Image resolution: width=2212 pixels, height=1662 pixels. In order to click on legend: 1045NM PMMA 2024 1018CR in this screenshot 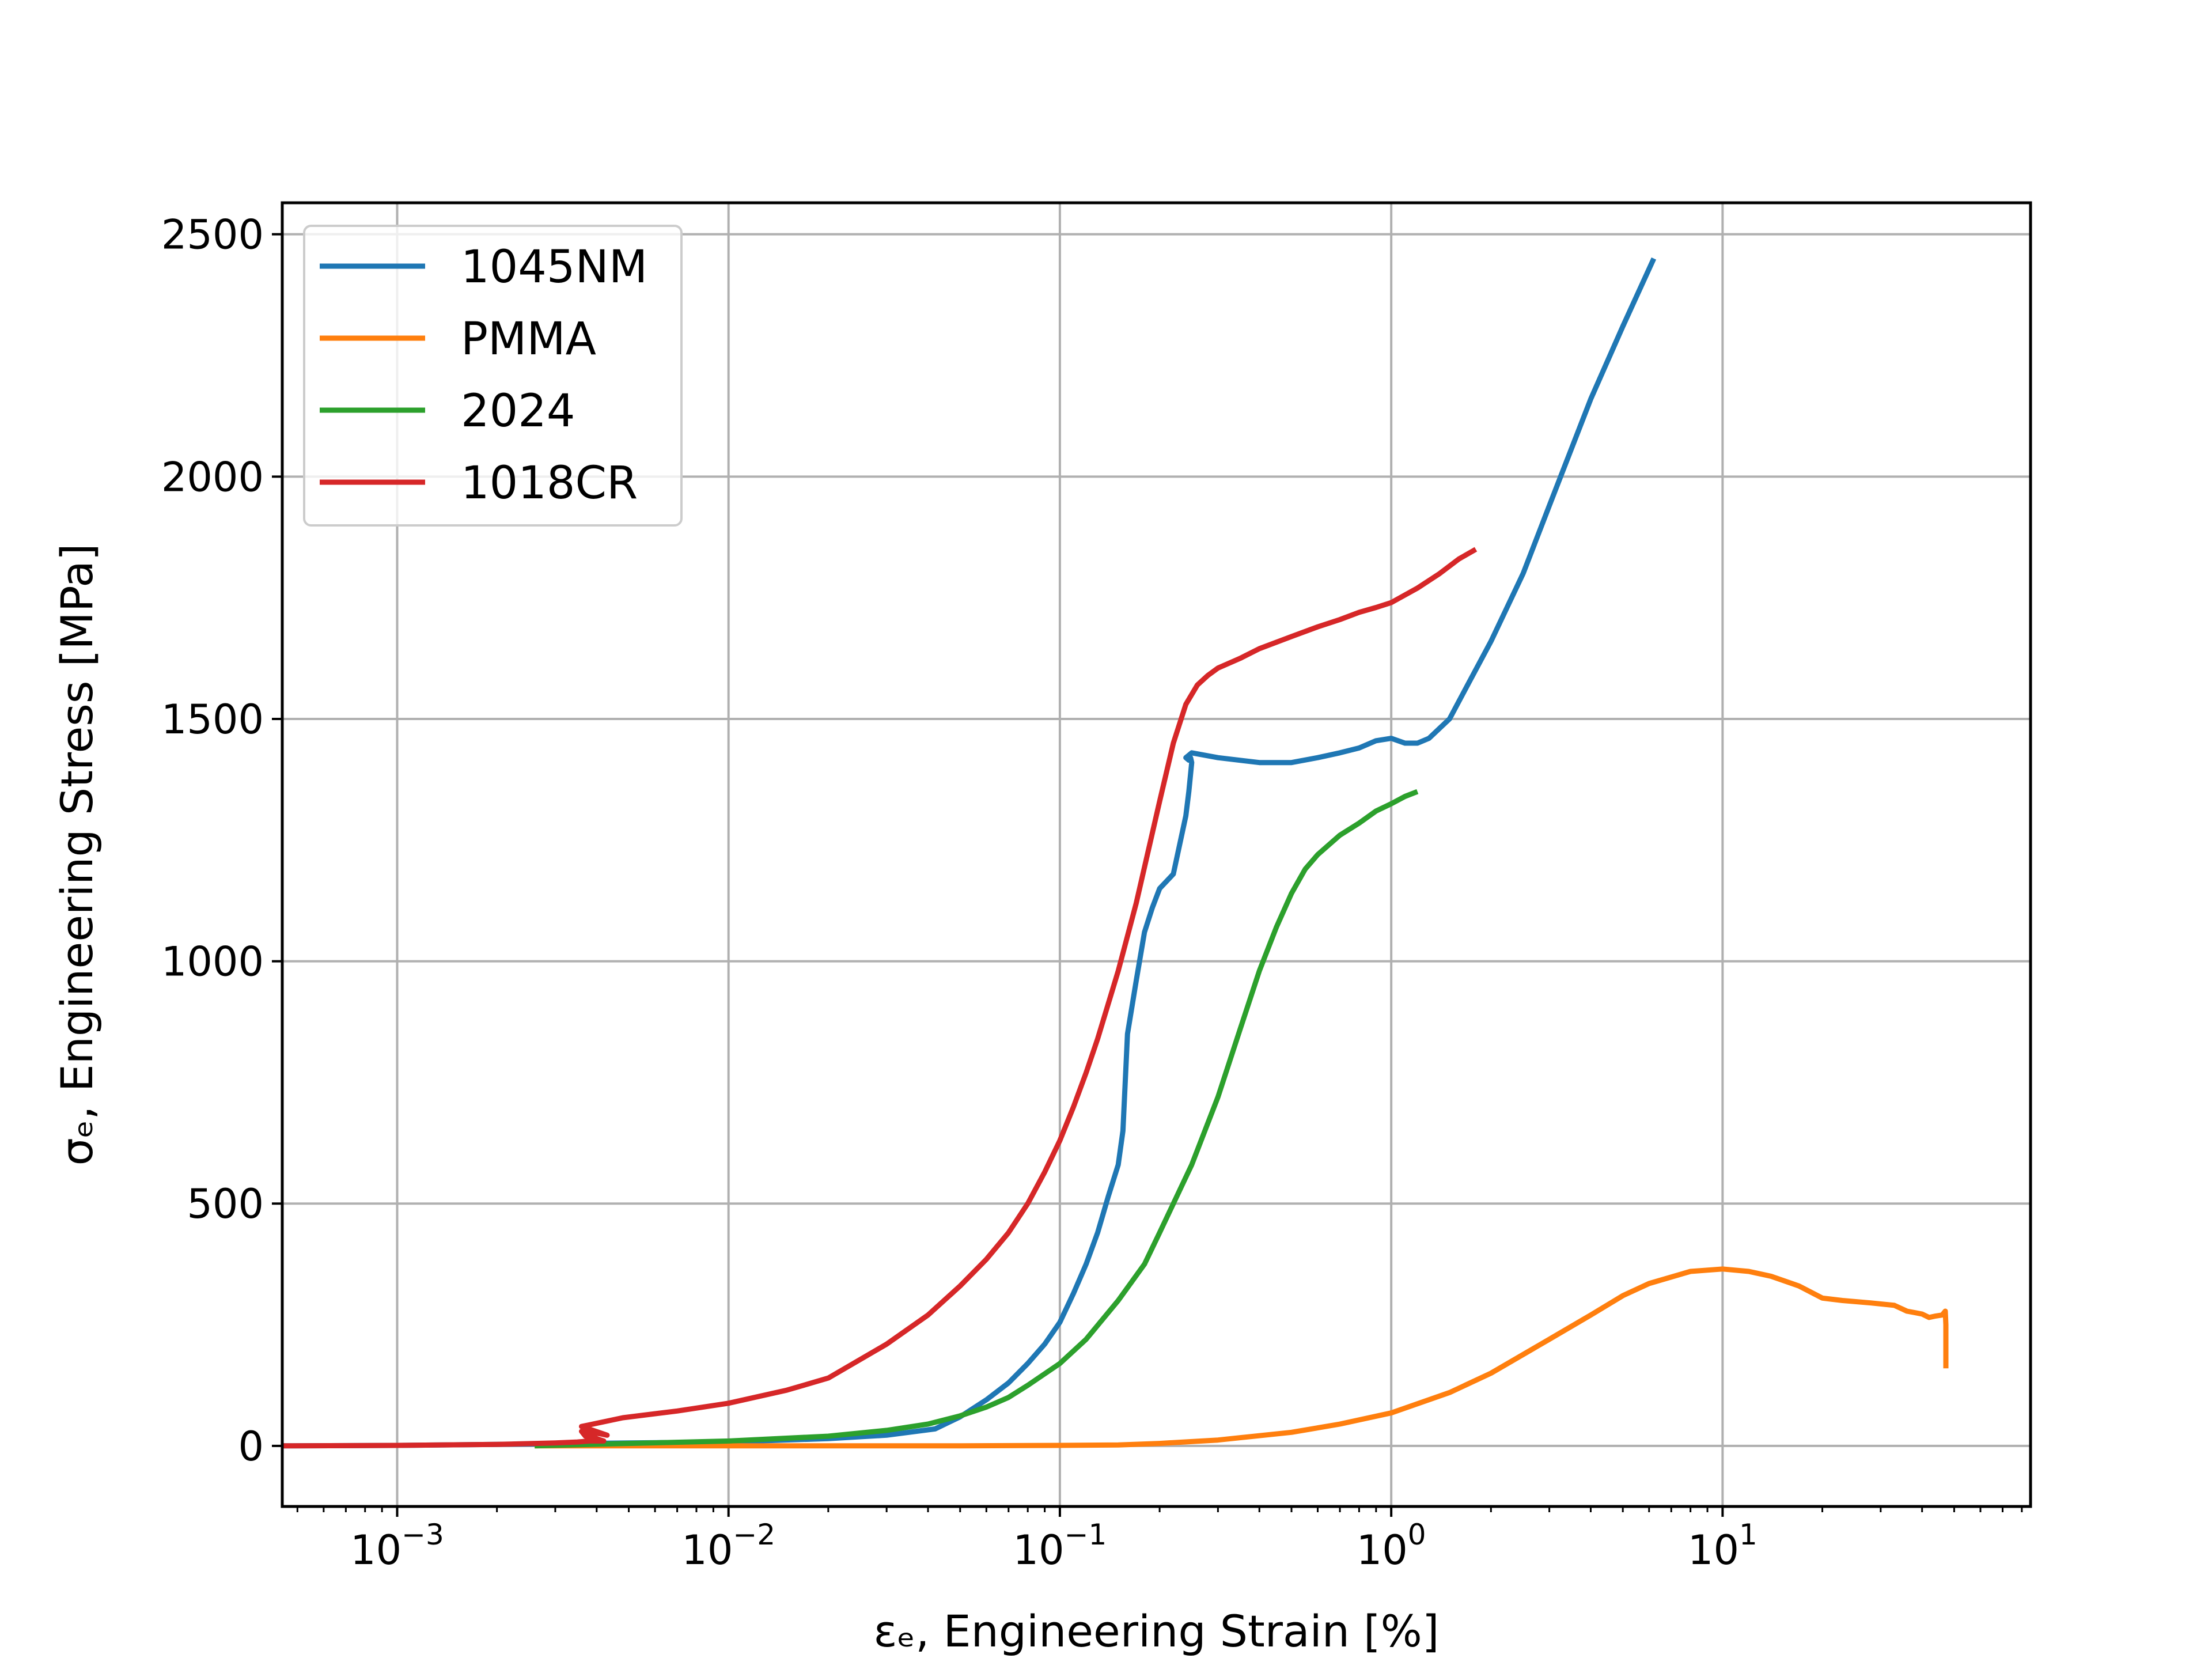, I will do `click(493, 376)`.